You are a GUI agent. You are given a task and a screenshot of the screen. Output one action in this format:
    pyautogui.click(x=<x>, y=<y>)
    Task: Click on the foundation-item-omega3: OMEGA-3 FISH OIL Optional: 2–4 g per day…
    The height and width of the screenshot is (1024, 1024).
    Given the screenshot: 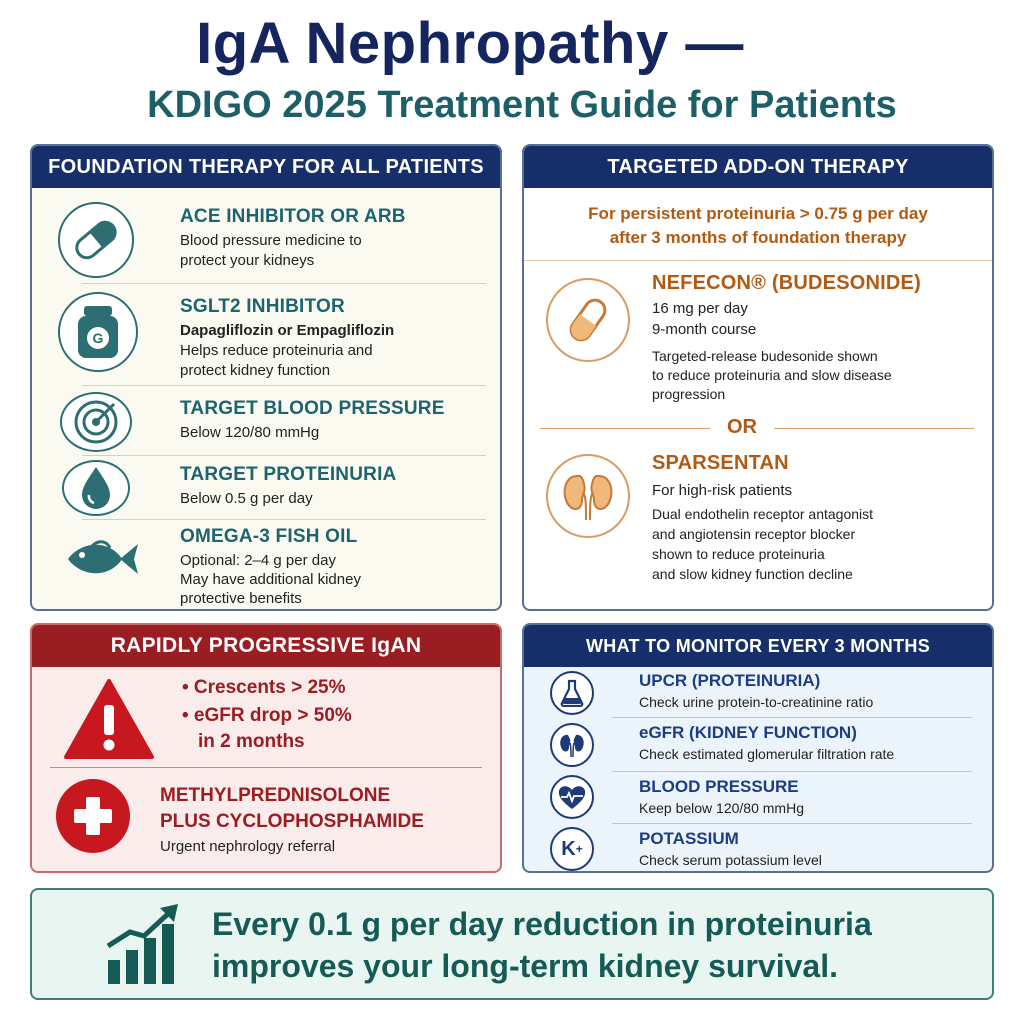 What is the action you would take?
    pyautogui.click(x=266, y=564)
    